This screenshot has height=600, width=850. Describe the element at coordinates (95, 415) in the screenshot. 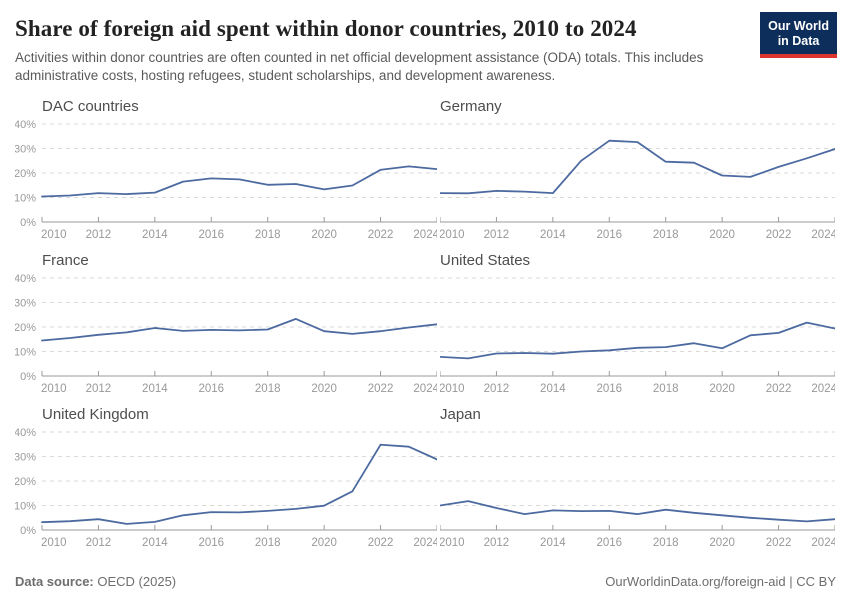

I see `facet-title-united-kingdom: United Kingdom` at that location.